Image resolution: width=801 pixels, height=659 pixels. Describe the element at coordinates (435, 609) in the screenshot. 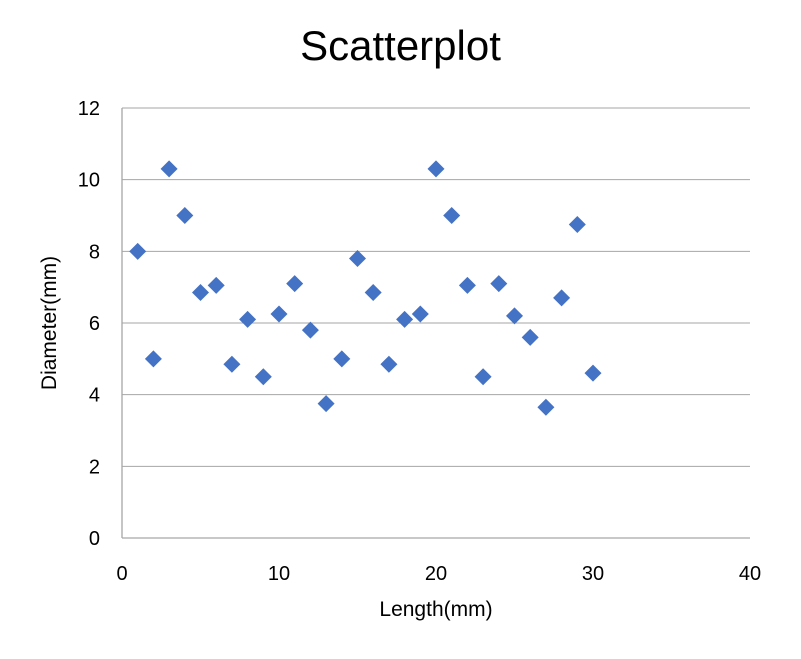

I see `x-axis-title: Length(mm)` at that location.